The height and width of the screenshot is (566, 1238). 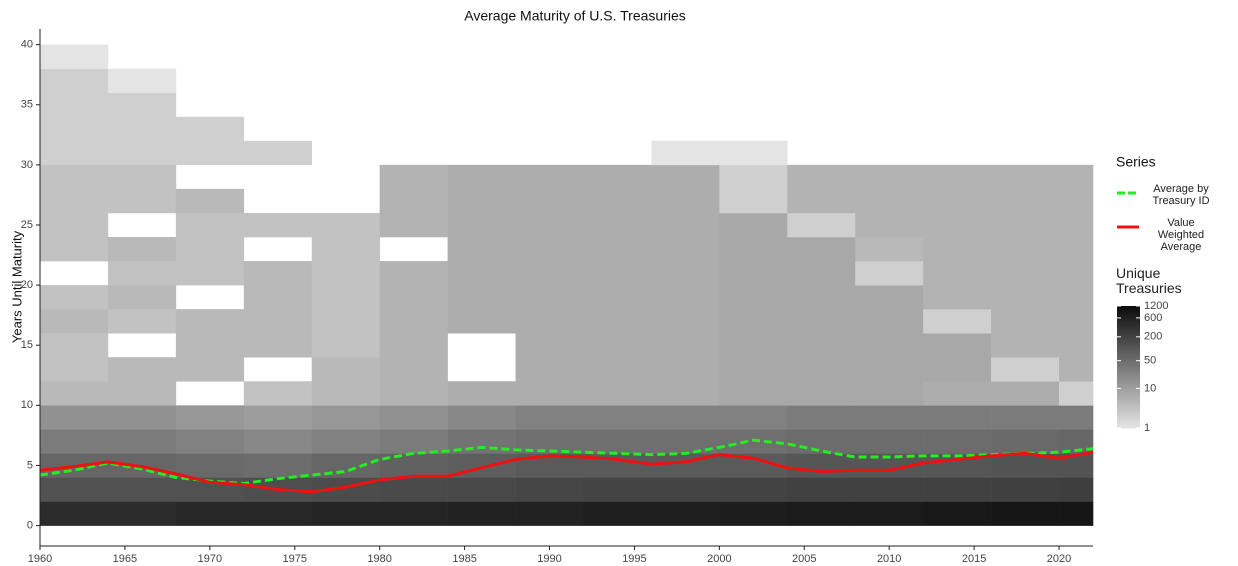 I want to click on y-tick-label: 25, so click(x=27, y=225).